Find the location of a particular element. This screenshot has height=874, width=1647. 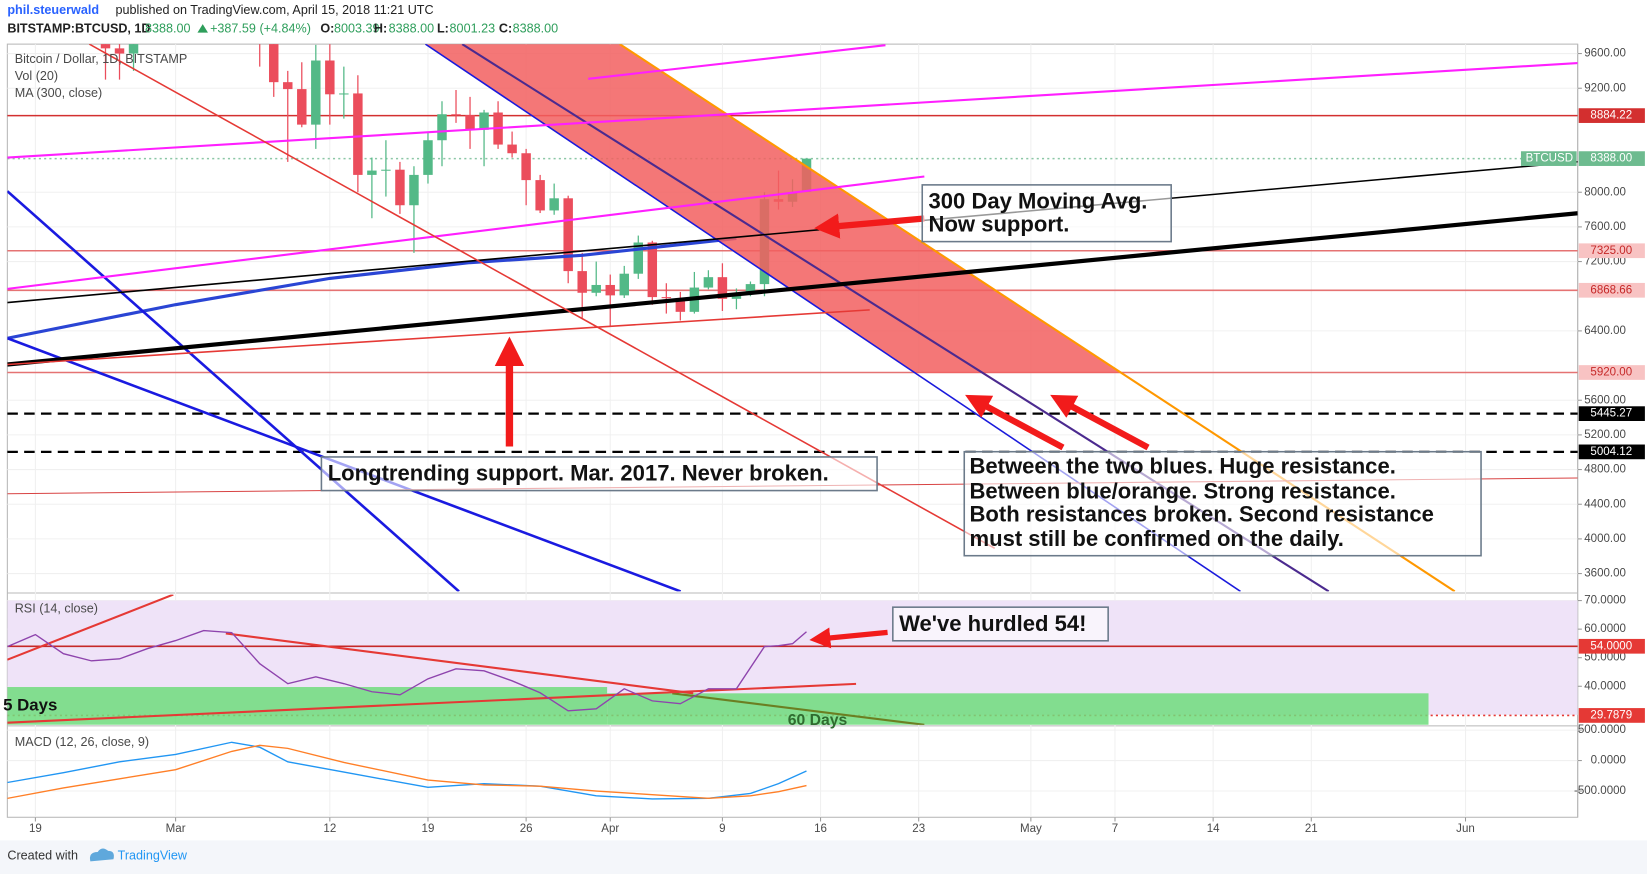

annotation: Between the two blues. Huge resistance. is located at coordinates (1183, 465).